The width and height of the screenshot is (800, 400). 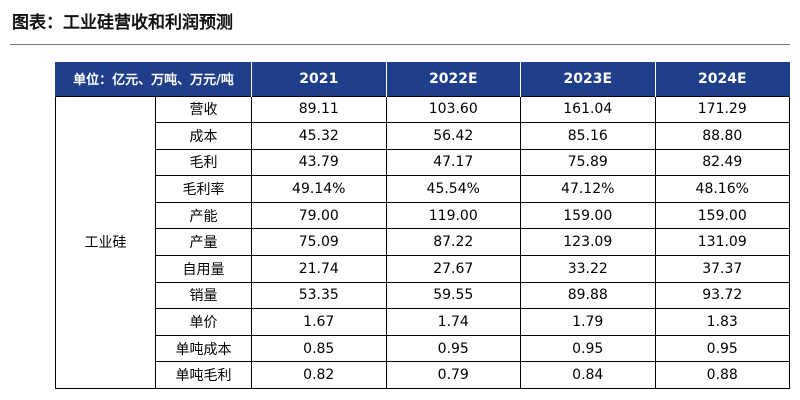 What do you see at coordinates (722, 242) in the screenshot?
I see `table-cell: 131.09` at bounding box center [722, 242].